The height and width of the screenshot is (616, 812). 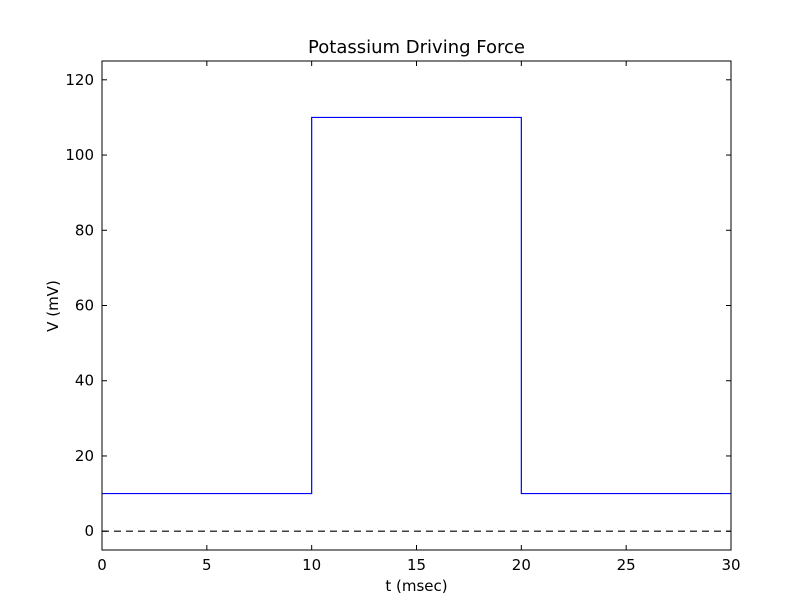 What do you see at coordinates (89, 531) in the screenshot?
I see `y-tick-label: 0` at bounding box center [89, 531].